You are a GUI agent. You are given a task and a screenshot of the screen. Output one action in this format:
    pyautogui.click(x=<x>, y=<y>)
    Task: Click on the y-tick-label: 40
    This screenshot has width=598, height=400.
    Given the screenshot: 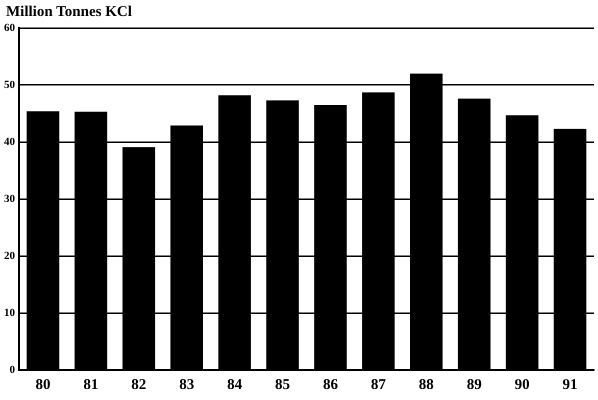 What is the action you would take?
    pyautogui.click(x=10, y=142)
    